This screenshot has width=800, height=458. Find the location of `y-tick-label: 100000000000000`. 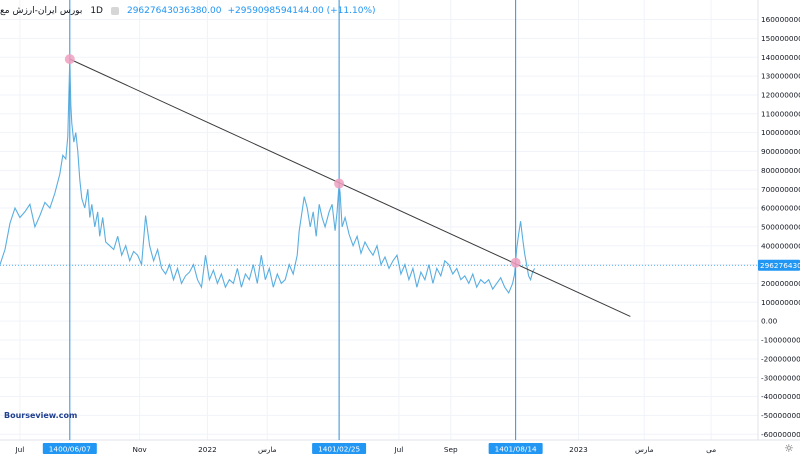

y-tick-label: 100000000000000 is located at coordinates (780, 132).